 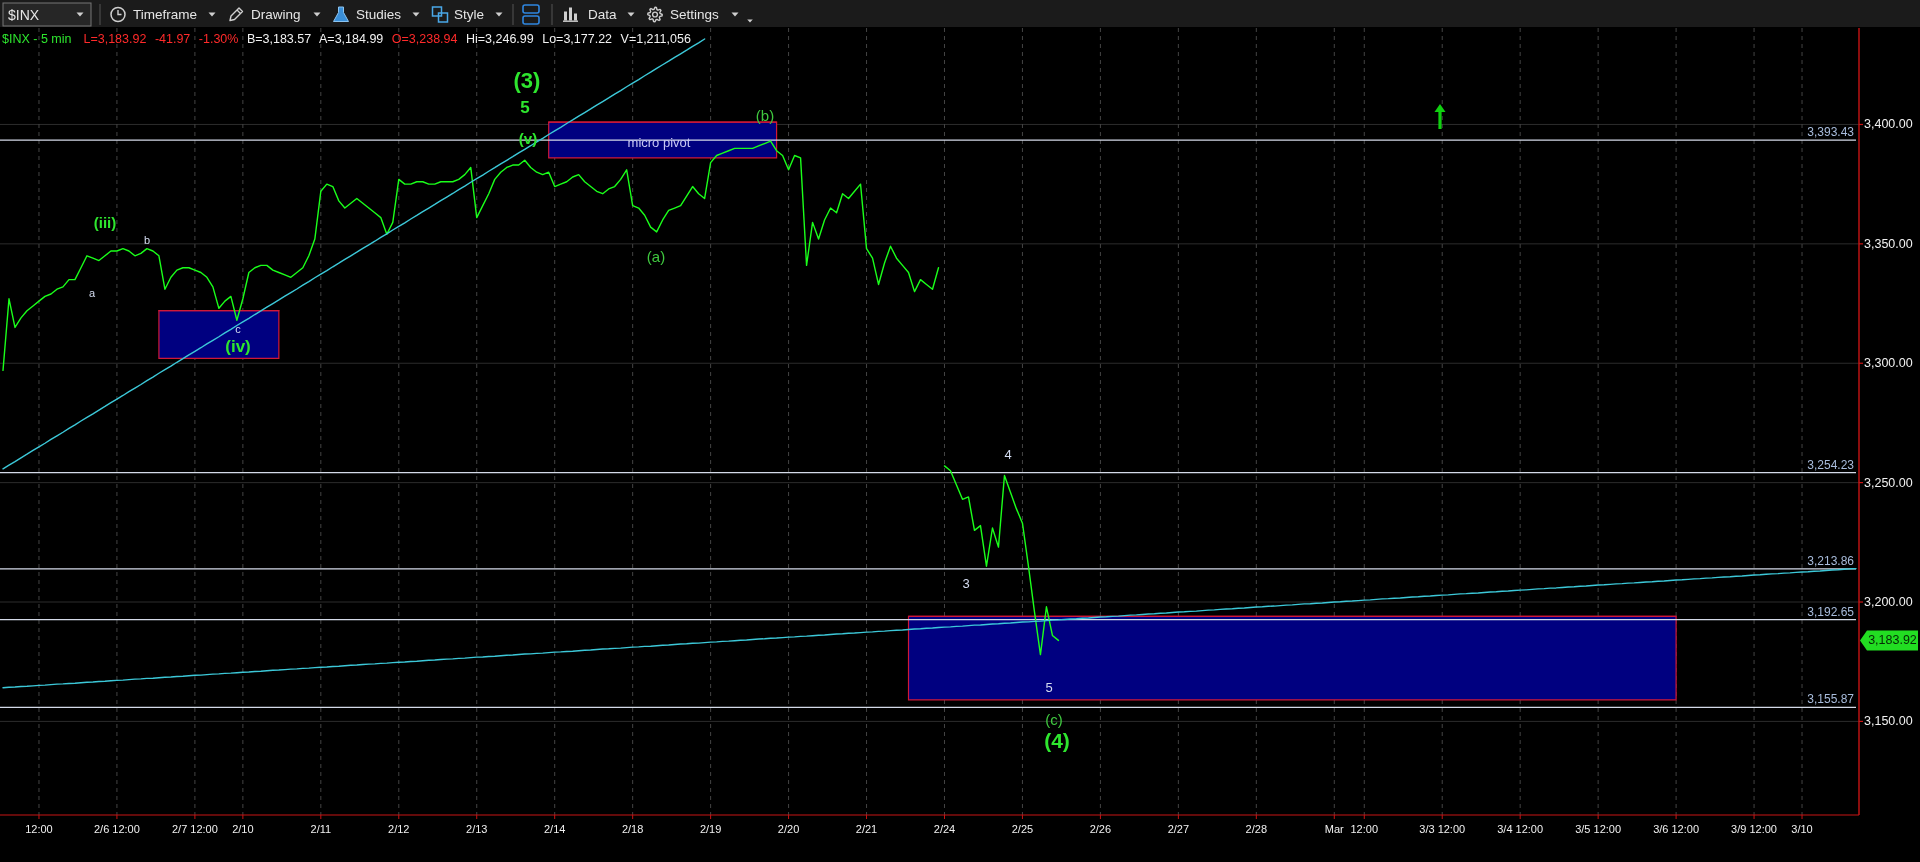 I want to click on x-tick-label: 2/25, so click(x=1022, y=829).